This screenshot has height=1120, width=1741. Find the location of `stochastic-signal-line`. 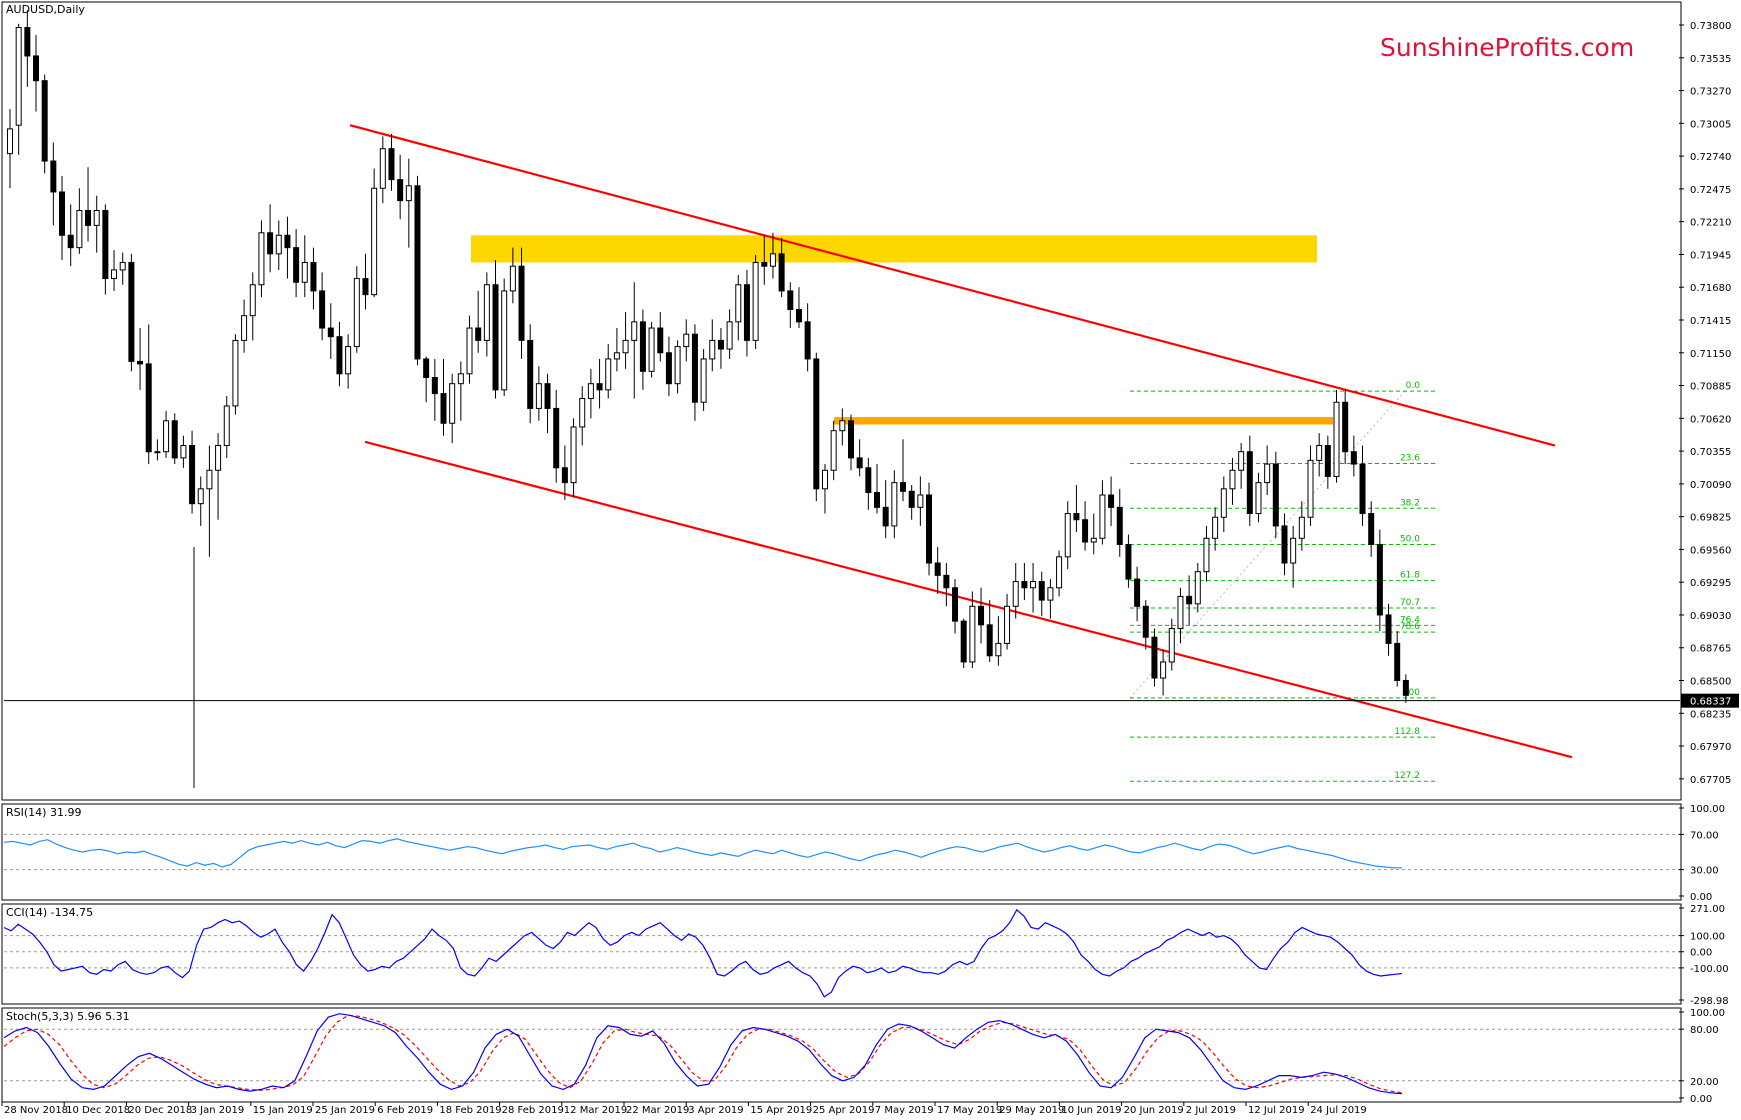

stochastic-signal-line is located at coordinates (703, 1054).